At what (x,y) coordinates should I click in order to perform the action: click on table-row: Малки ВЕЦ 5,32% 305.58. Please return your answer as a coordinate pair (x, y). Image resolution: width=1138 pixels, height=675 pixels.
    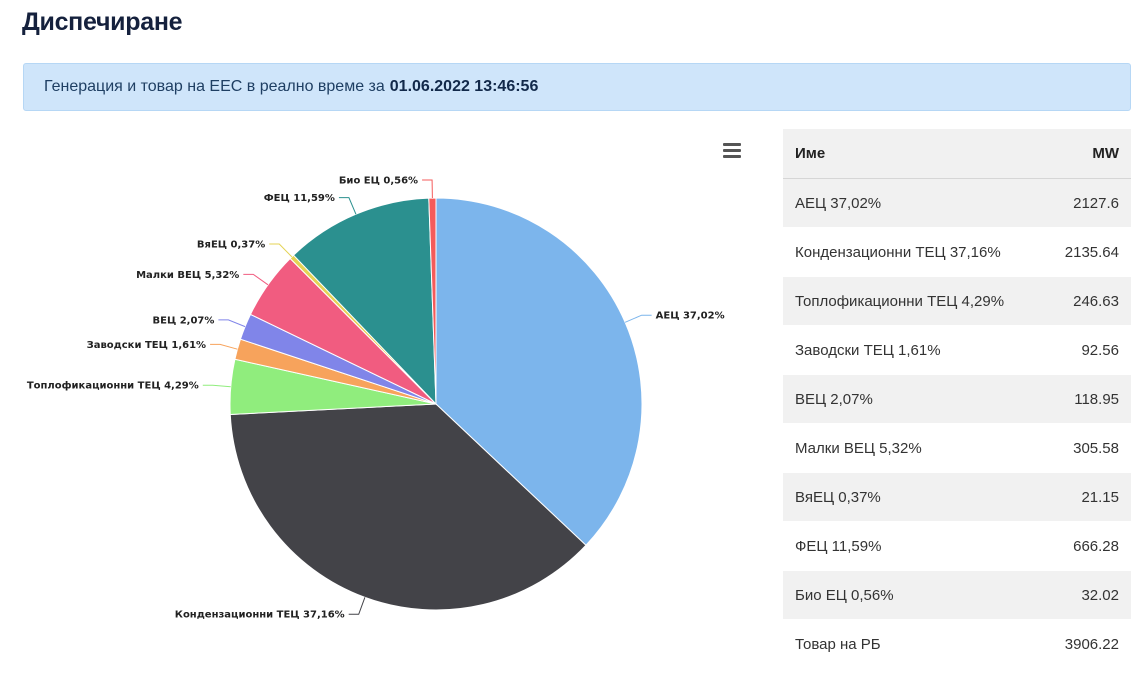
    Looking at the image, I should click on (957, 448).